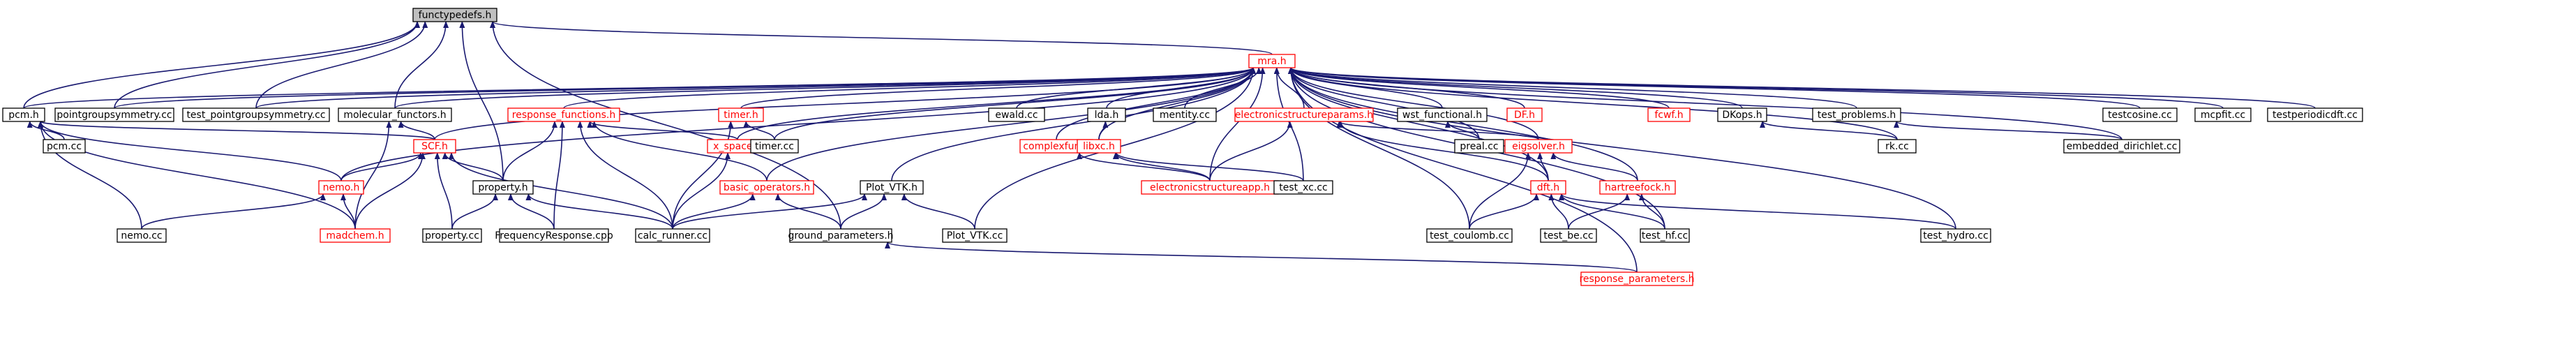 The image size is (2576, 342). I want to click on node-preal: preal.cc, so click(1479, 147).